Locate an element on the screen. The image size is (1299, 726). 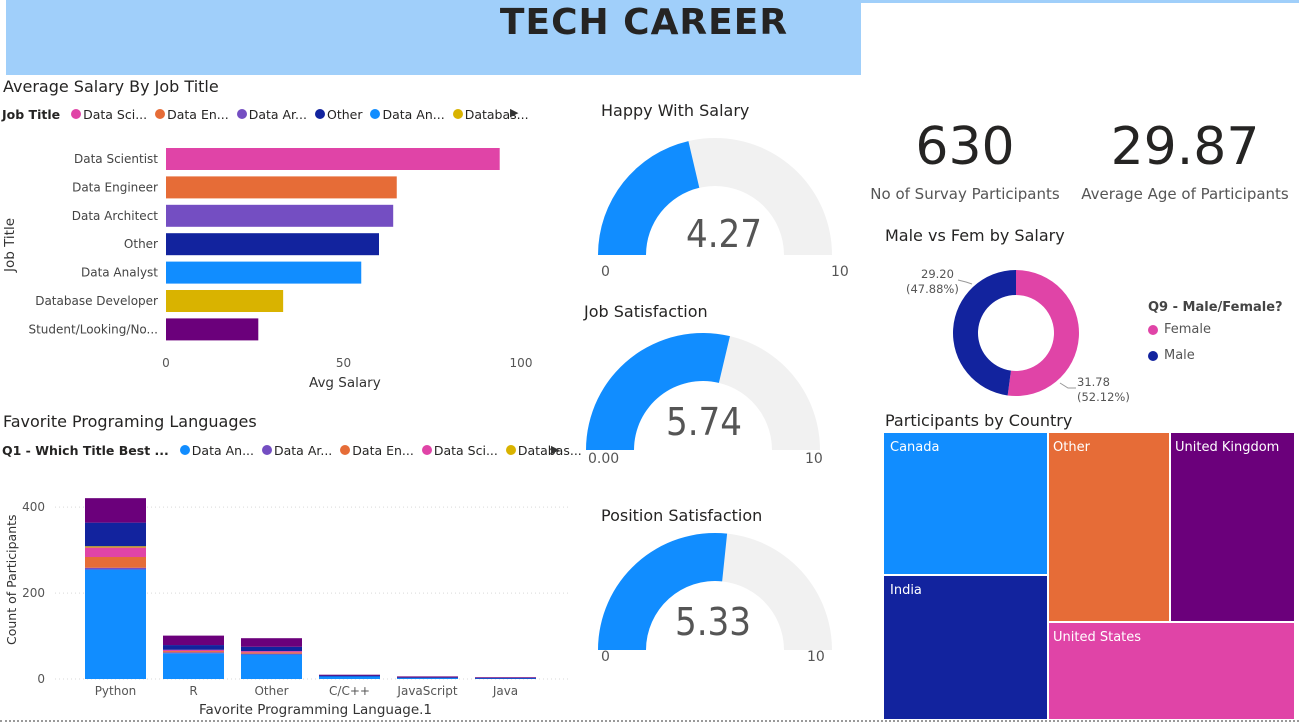
treemap-tile-india: India is located at coordinates (965, 647).